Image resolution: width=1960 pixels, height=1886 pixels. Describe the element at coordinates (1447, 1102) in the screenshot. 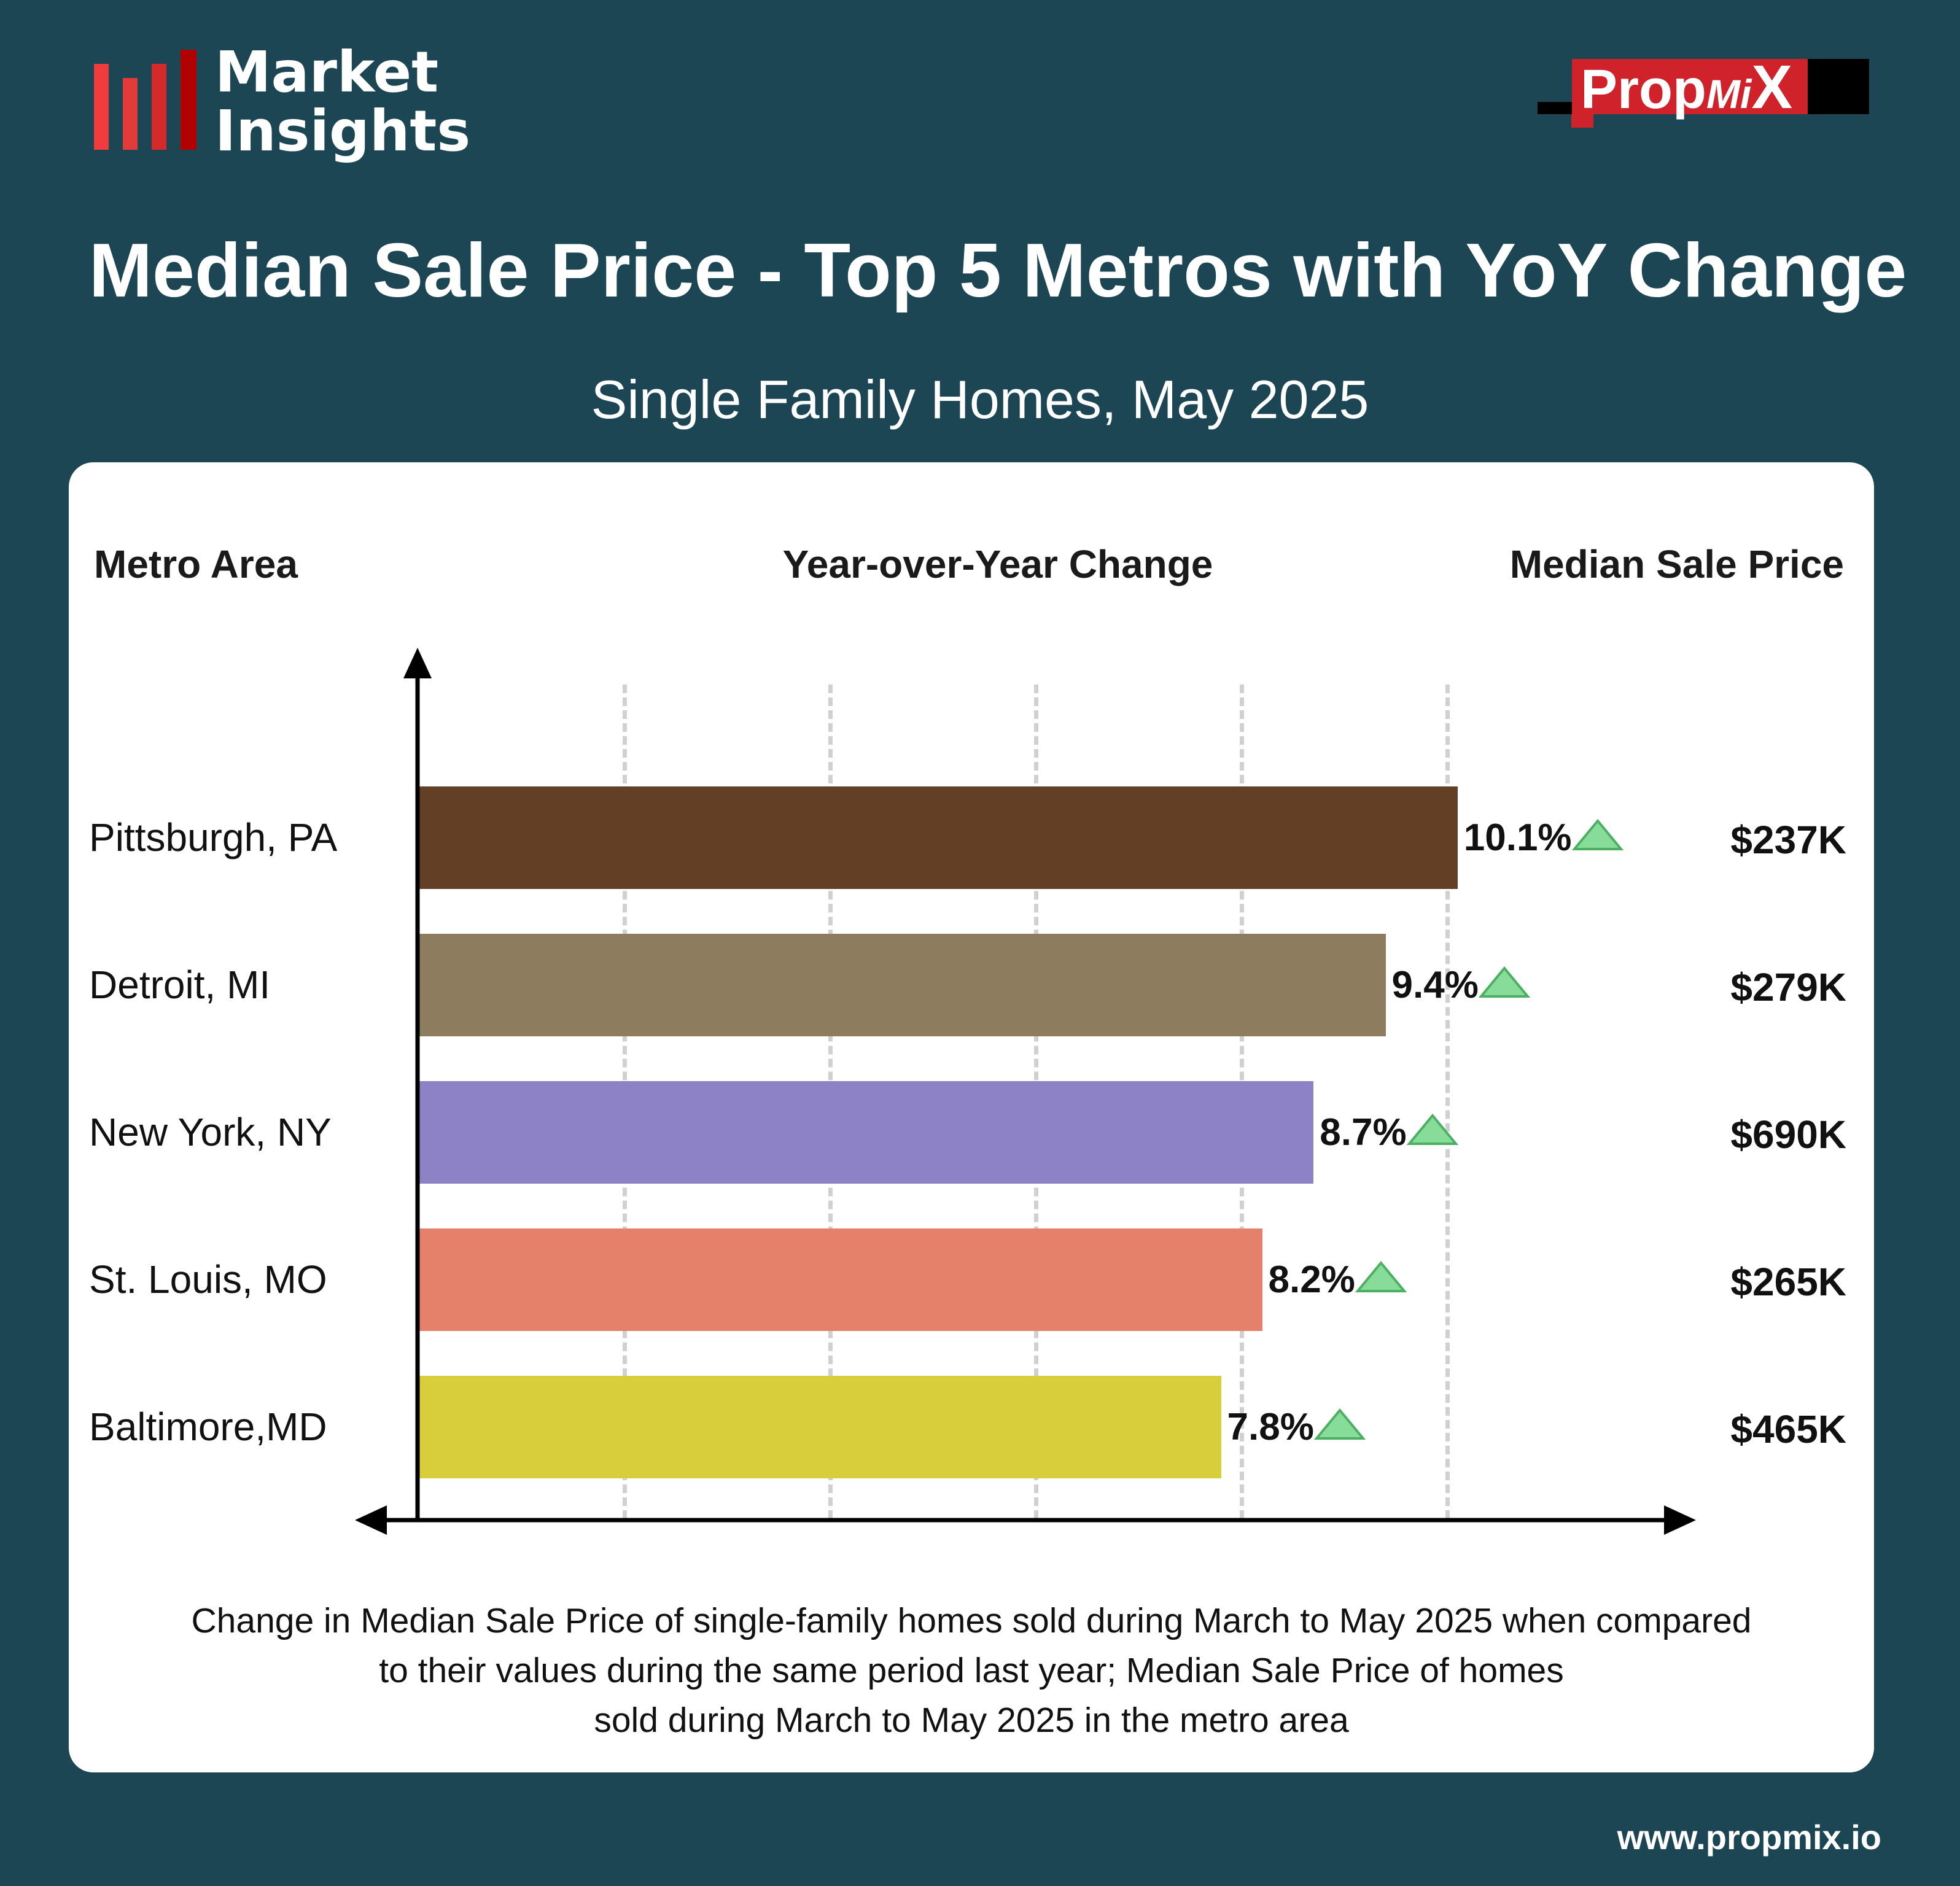

I see `gridline` at that location.